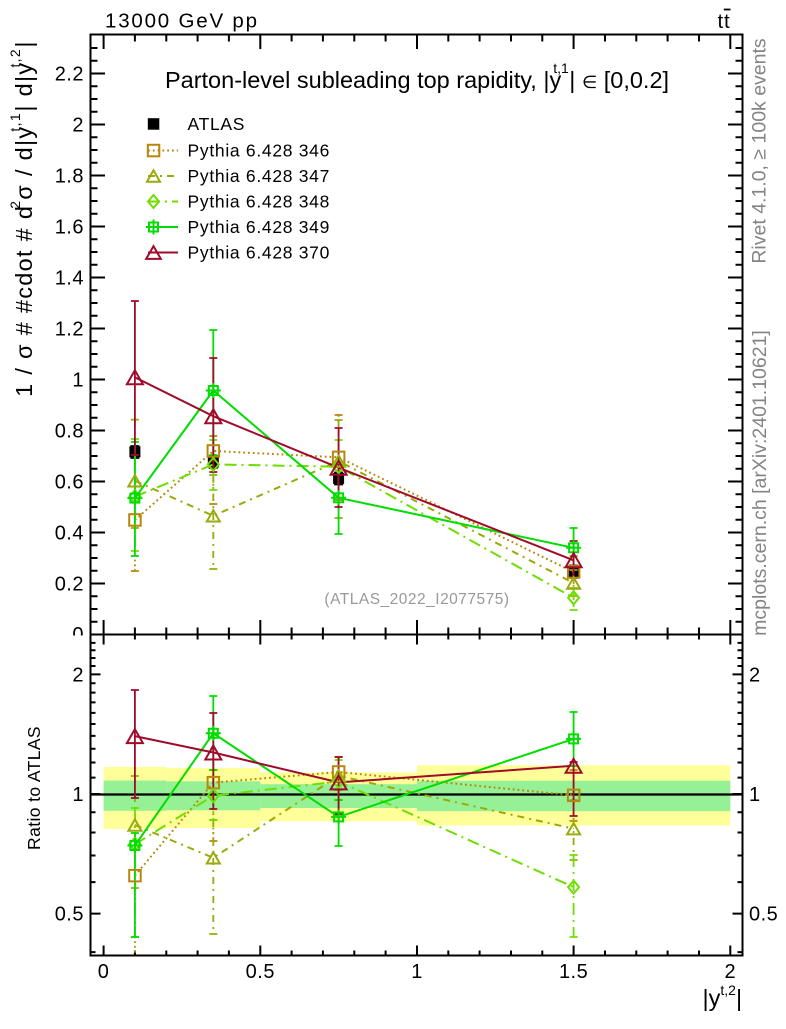  I want to click on svg-text: tt, so click(724, 21).